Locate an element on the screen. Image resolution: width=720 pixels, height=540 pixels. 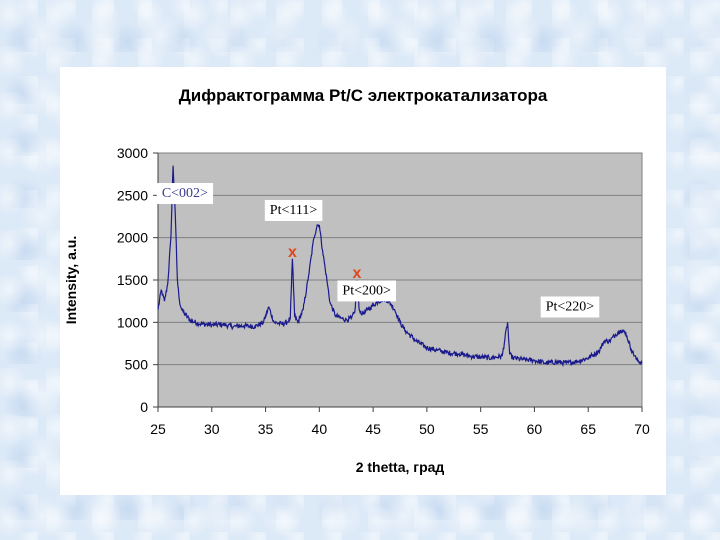
x-tick-label: 30 is located at coordinates (212, 429).